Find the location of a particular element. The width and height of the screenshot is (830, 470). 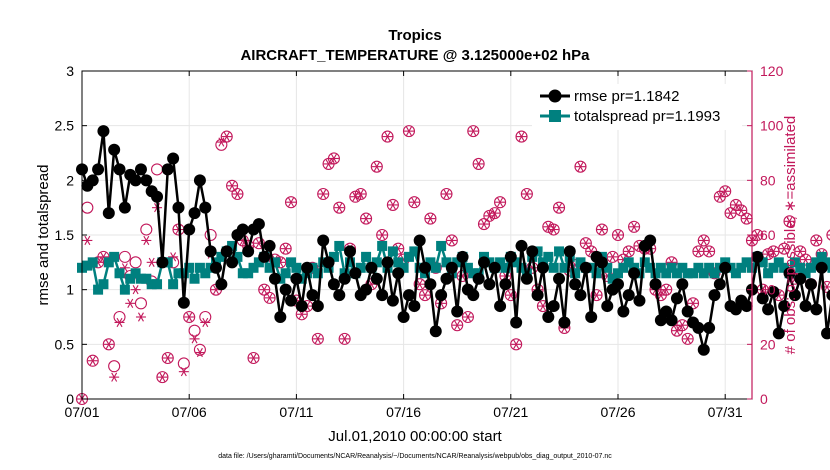

y-right-tick-label: 120 is located at coordinates (772, 71).